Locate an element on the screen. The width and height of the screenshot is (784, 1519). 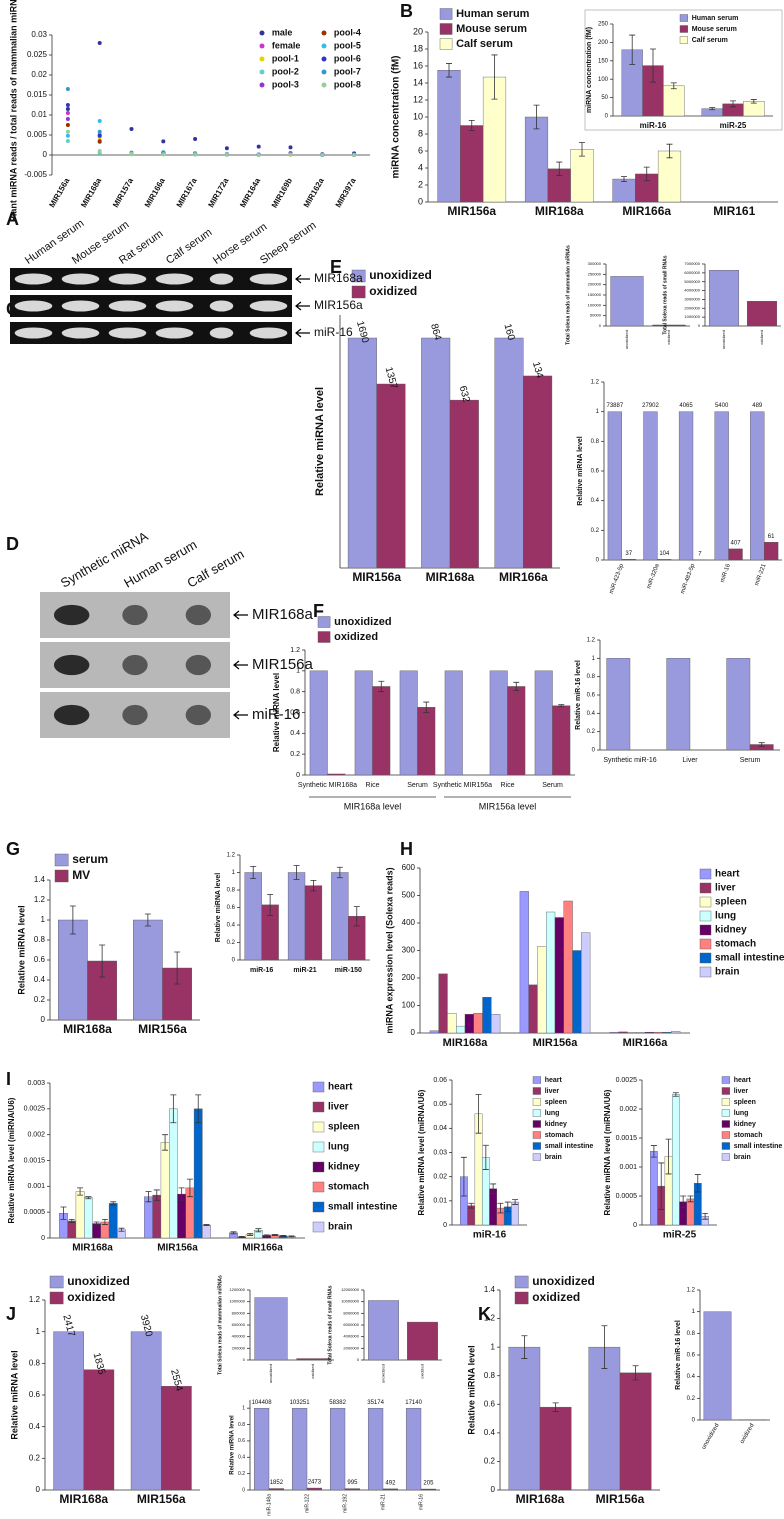
legend-label: heart is located at coordinates (727, 874).